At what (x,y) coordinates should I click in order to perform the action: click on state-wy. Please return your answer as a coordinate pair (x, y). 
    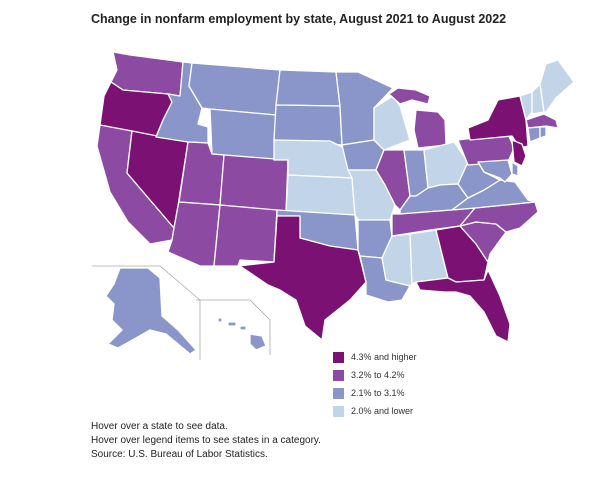
    Looking at the image, I should click on (243, 134).